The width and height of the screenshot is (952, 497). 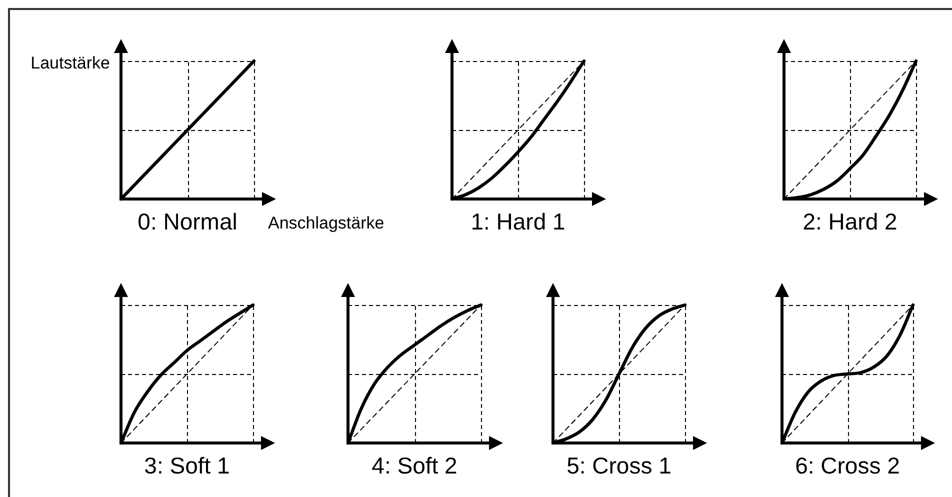 I want to click on x-axis-title: Anschlagstärke, so click(x=326, y=223).